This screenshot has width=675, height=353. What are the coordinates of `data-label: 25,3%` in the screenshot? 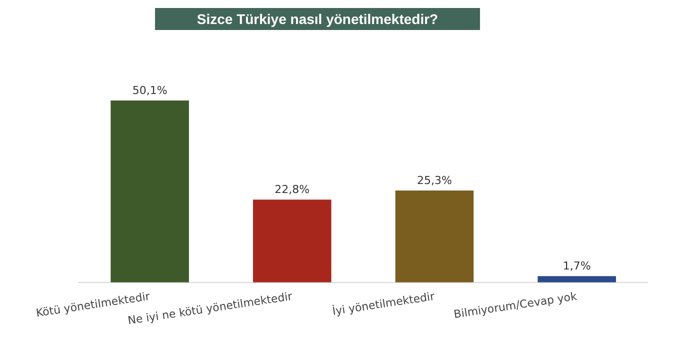 It's located at (434, 180).